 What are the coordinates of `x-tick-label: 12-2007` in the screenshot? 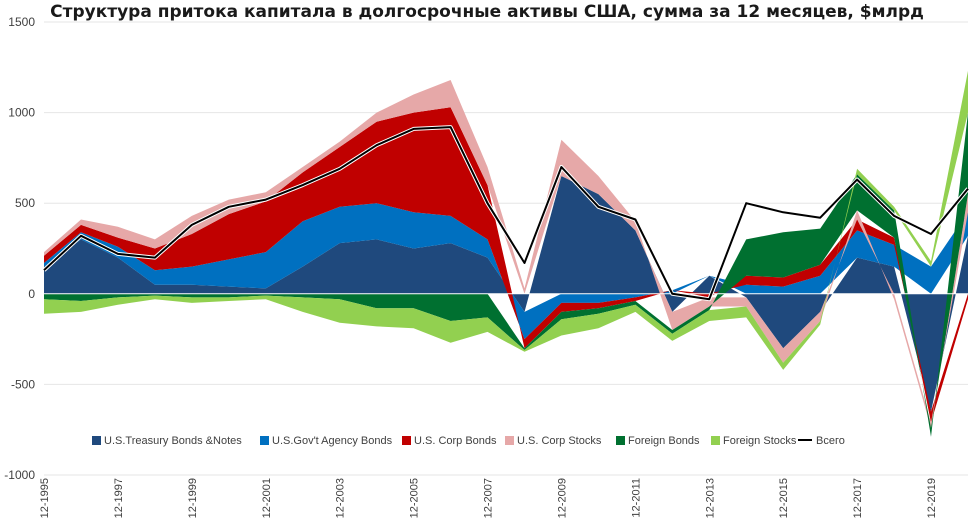 It's located at (489, 498).